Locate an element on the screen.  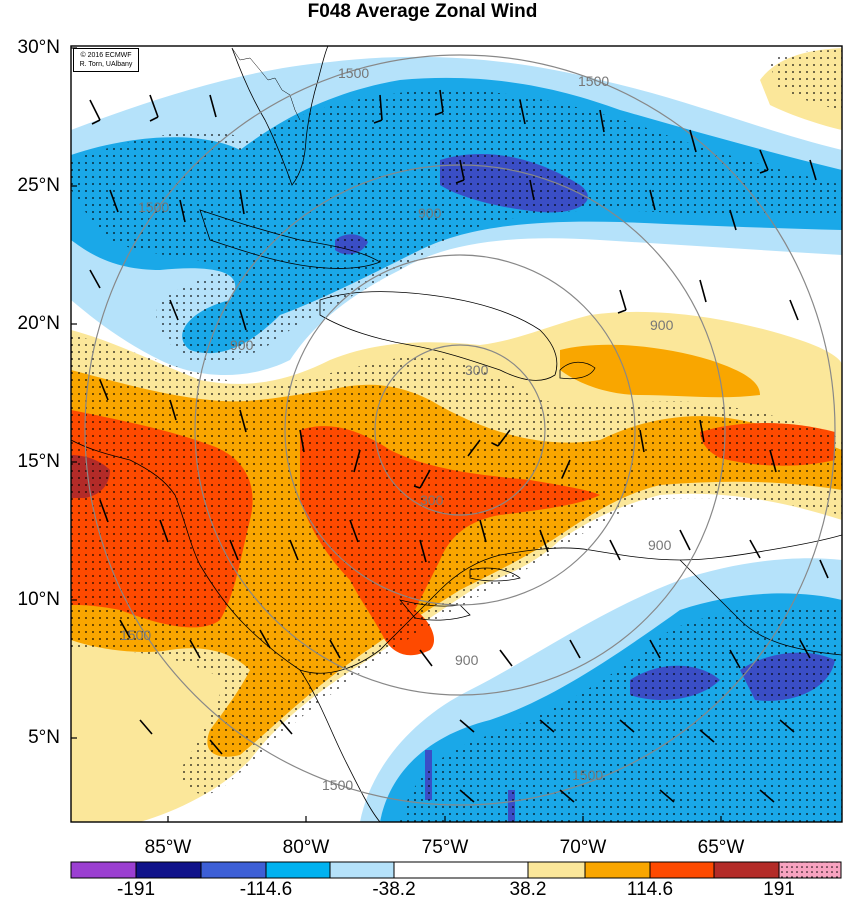
credit-box: © 2016 ECMWF R. Torn, UAlbany is located at coordinates (106, 60).